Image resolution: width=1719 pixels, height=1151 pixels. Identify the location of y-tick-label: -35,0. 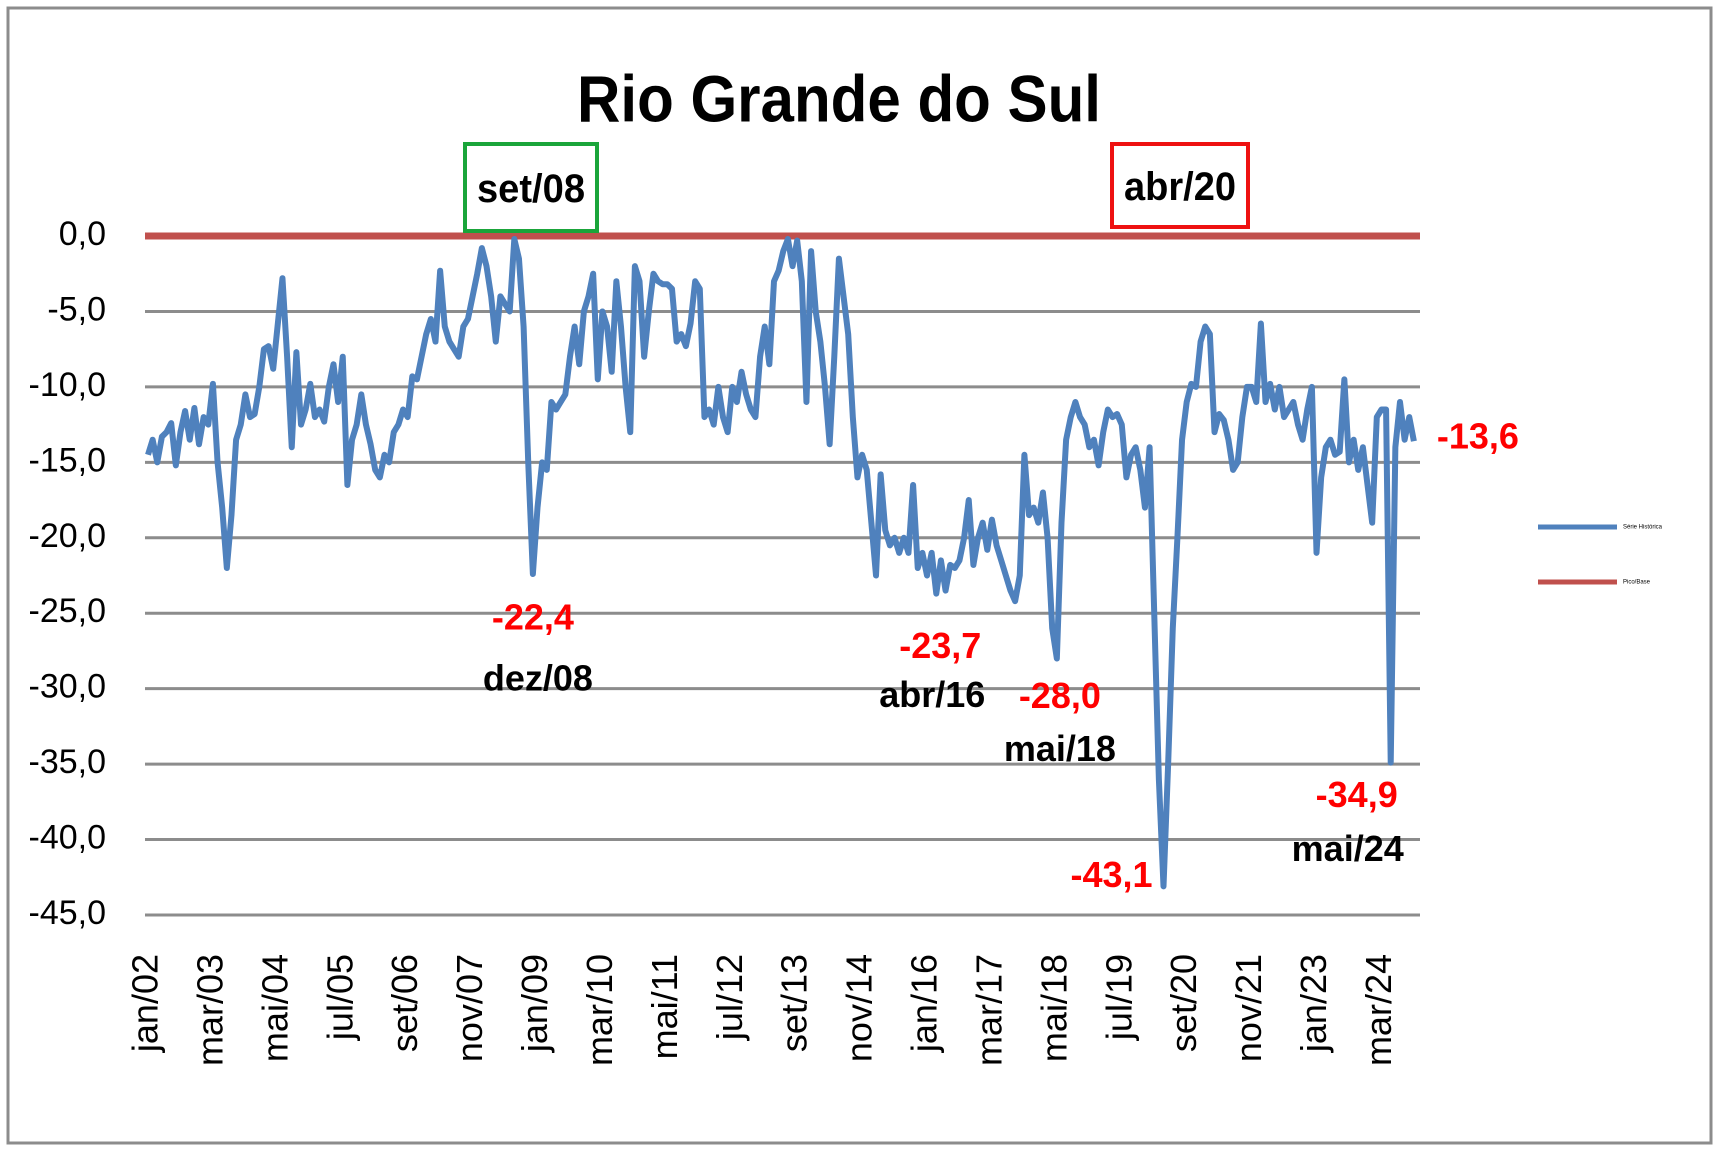
(68, 762).